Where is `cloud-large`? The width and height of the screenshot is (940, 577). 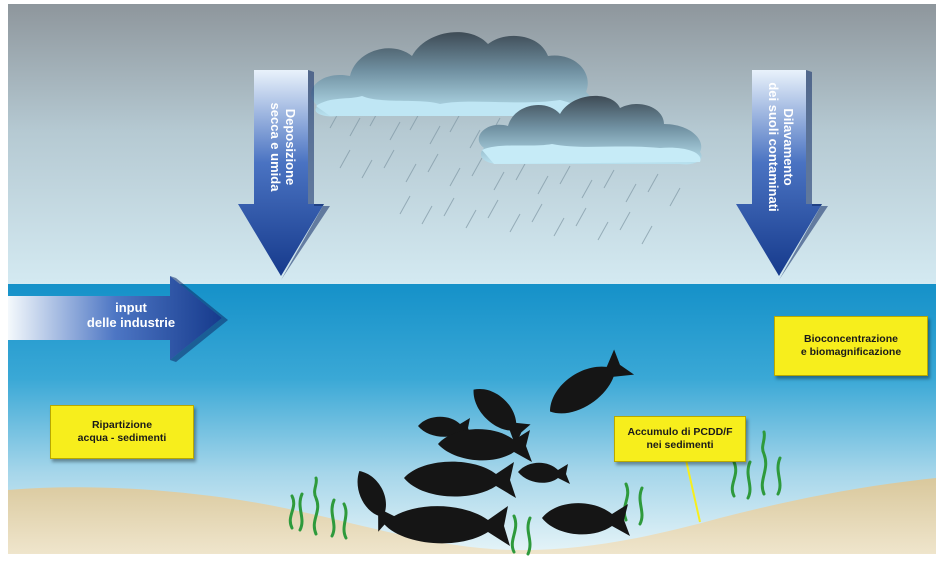
cloud-large is located at coordinates (452, 74).